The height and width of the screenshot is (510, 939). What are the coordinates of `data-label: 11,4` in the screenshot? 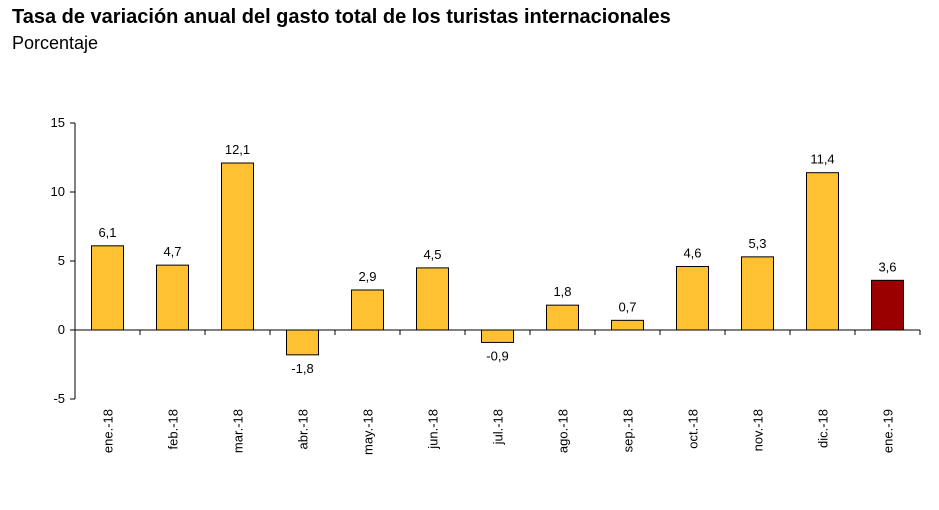 It's located at (822, 159).